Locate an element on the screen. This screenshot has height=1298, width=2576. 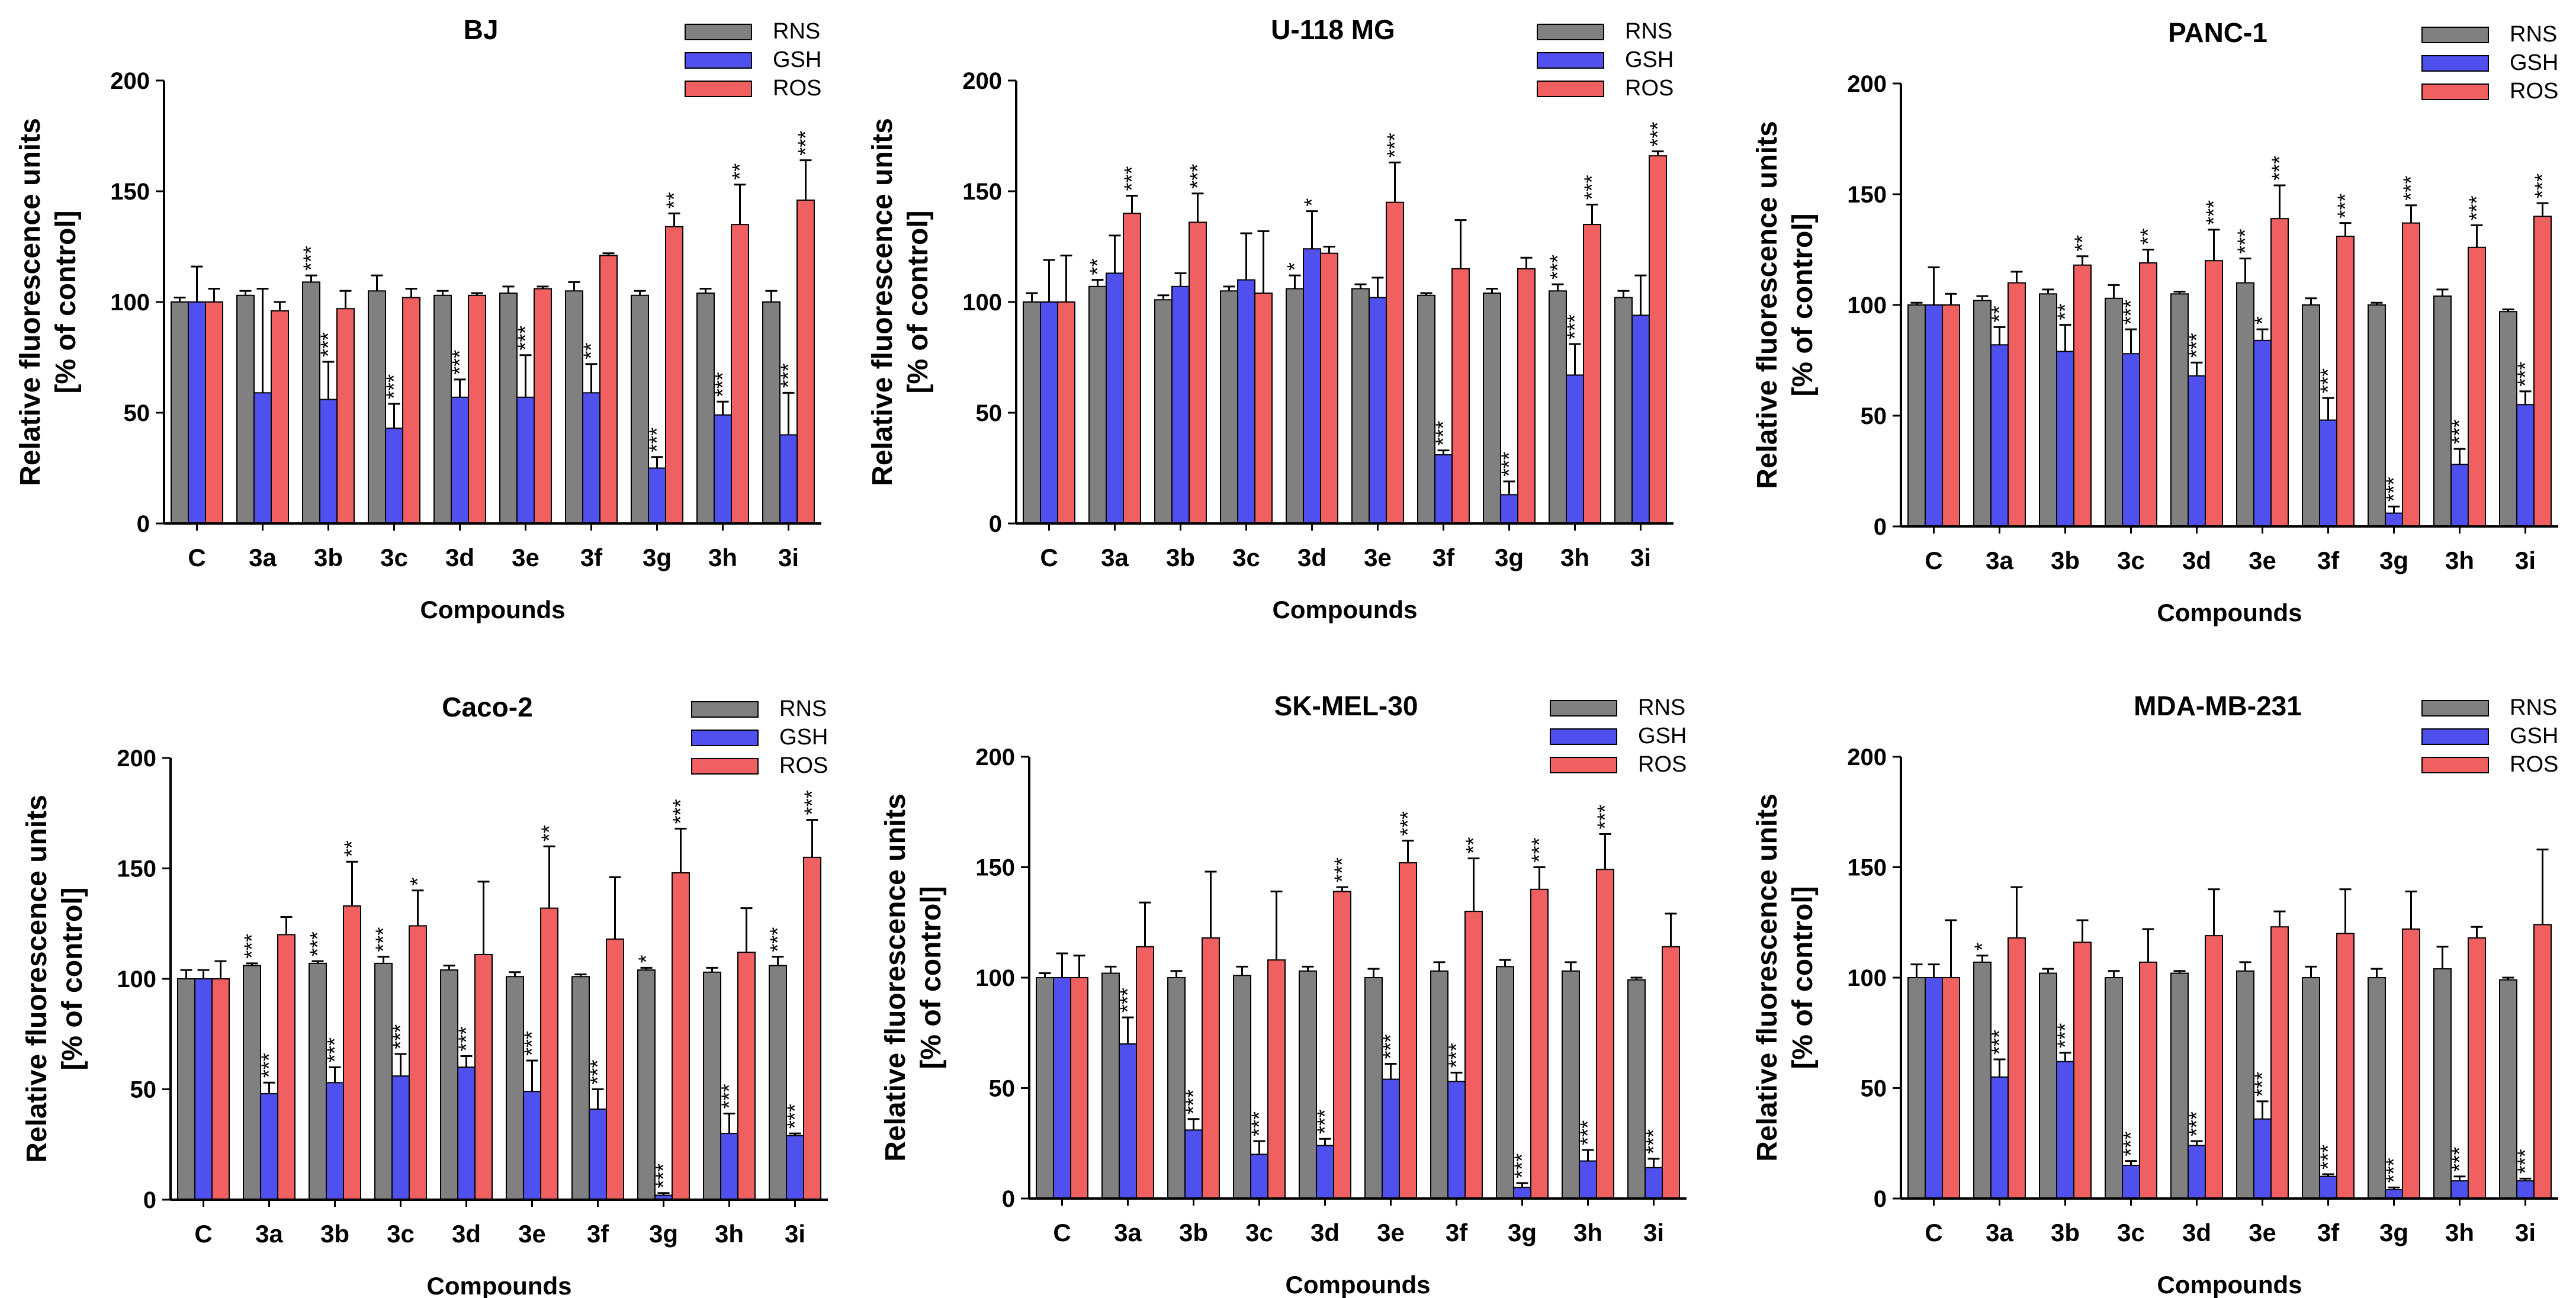
y-axis-label: Relative fluorescence units is located at coordinates (37, 979).